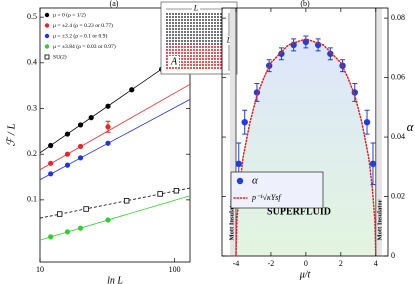  Describe the element at coordinates (398, 76) in the screenshot. I see `y-tick-label: 0.06` at that location.